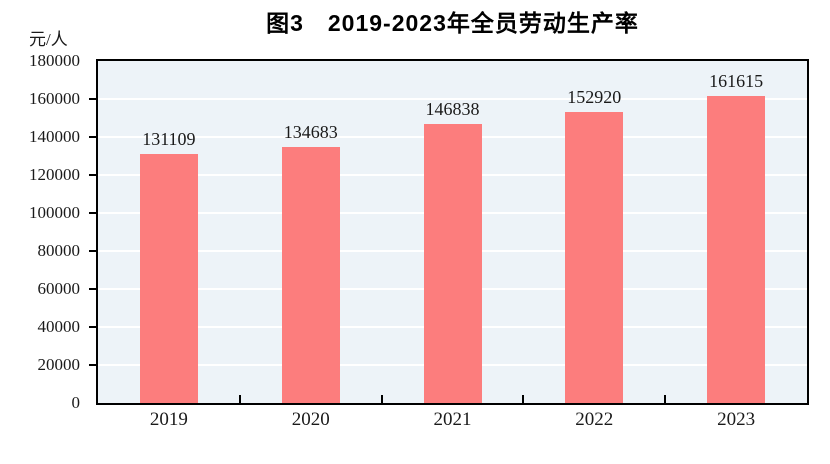 The height and width of the screenshot is (464, 830). I want to click on y-tick-label: 20000, so click(59, 364).